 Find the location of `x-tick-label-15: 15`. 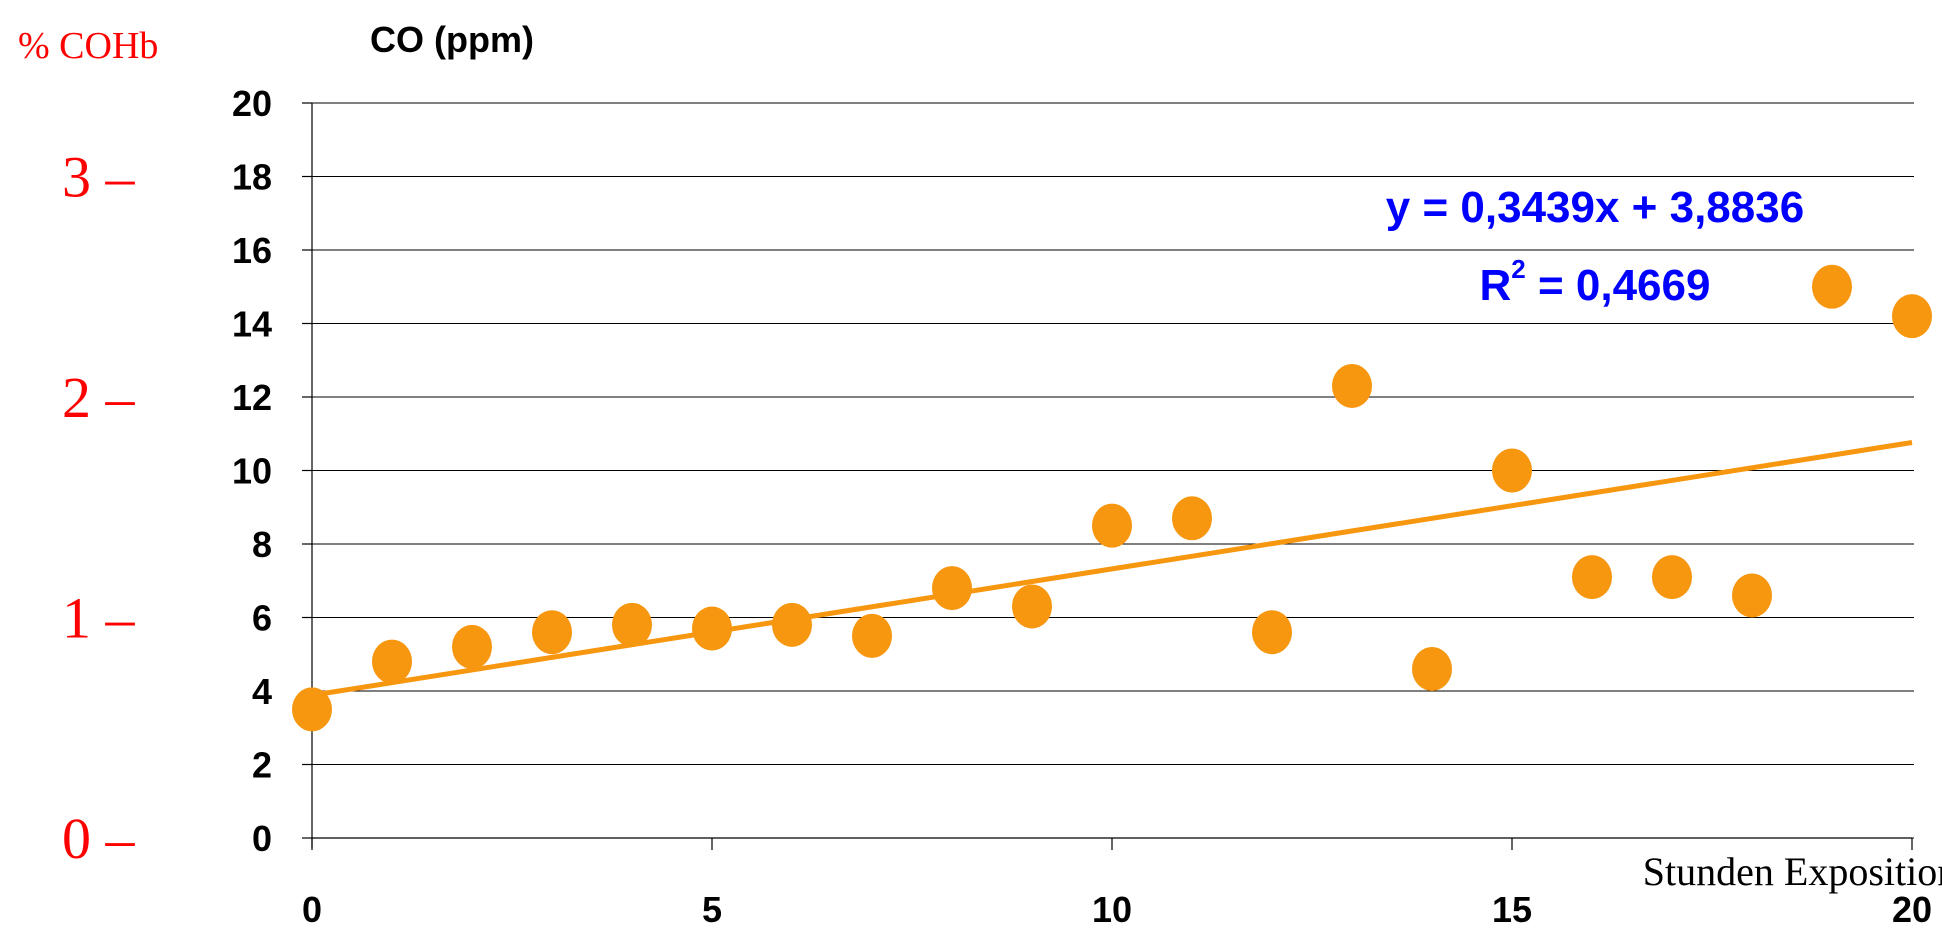

x-tick-label-15: 15 is located at coordinates (1512, 909).